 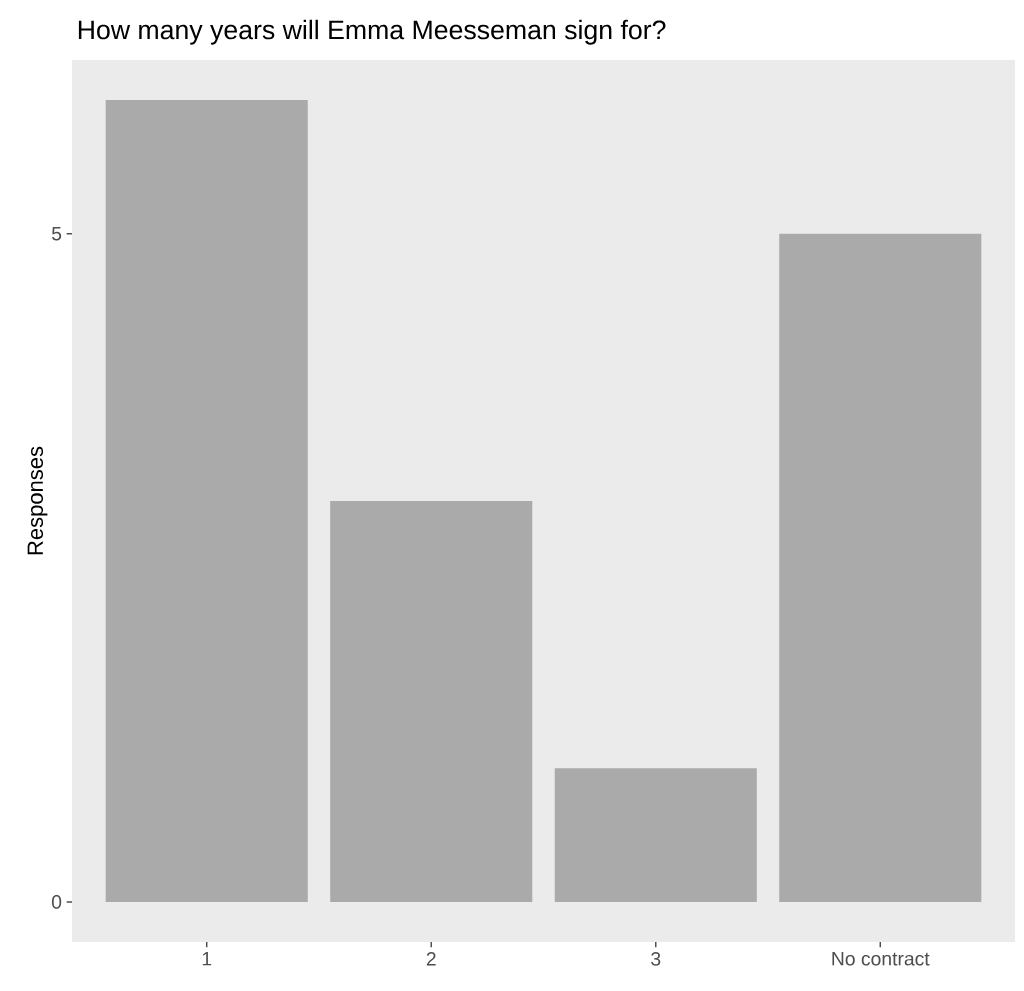 I want to click on x-tick-label: No contract, so click(x=881, y=959).